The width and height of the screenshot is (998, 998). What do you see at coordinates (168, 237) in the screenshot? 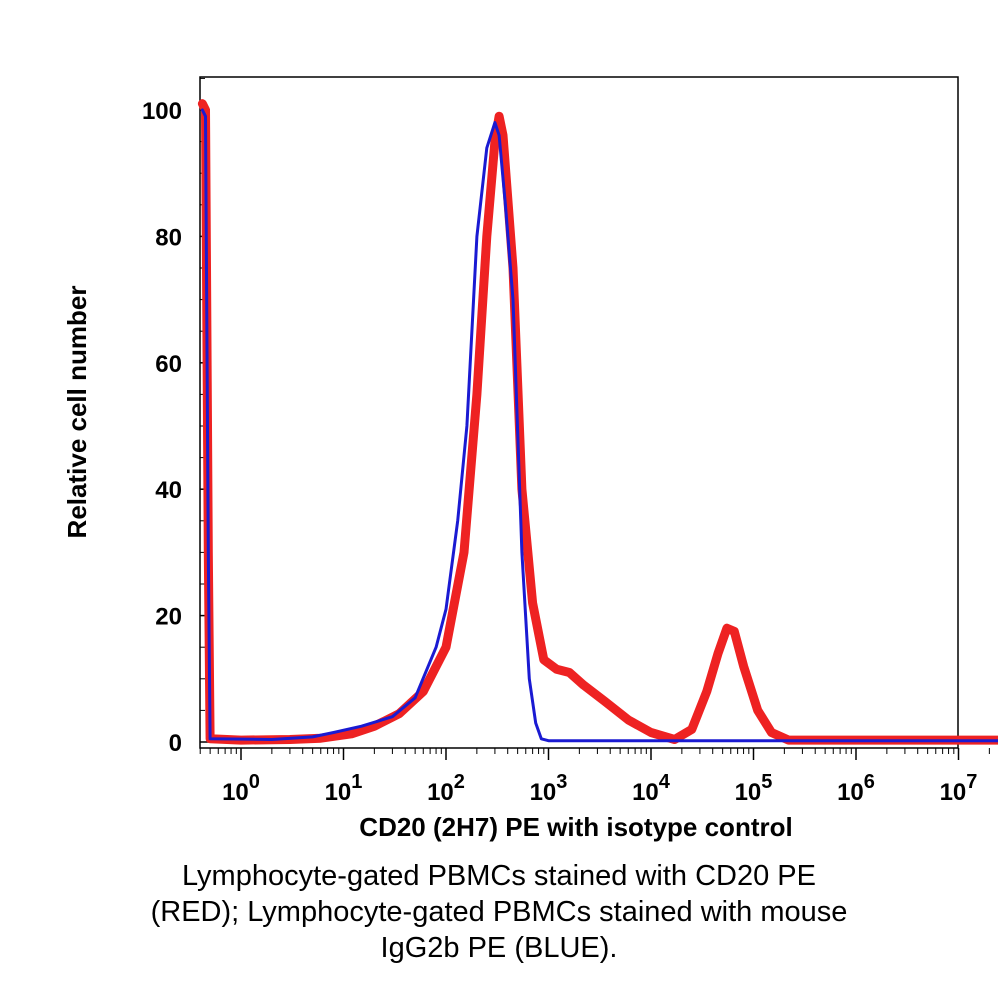
I see `y-tick-label: 80` at bounding box center [168, 237].